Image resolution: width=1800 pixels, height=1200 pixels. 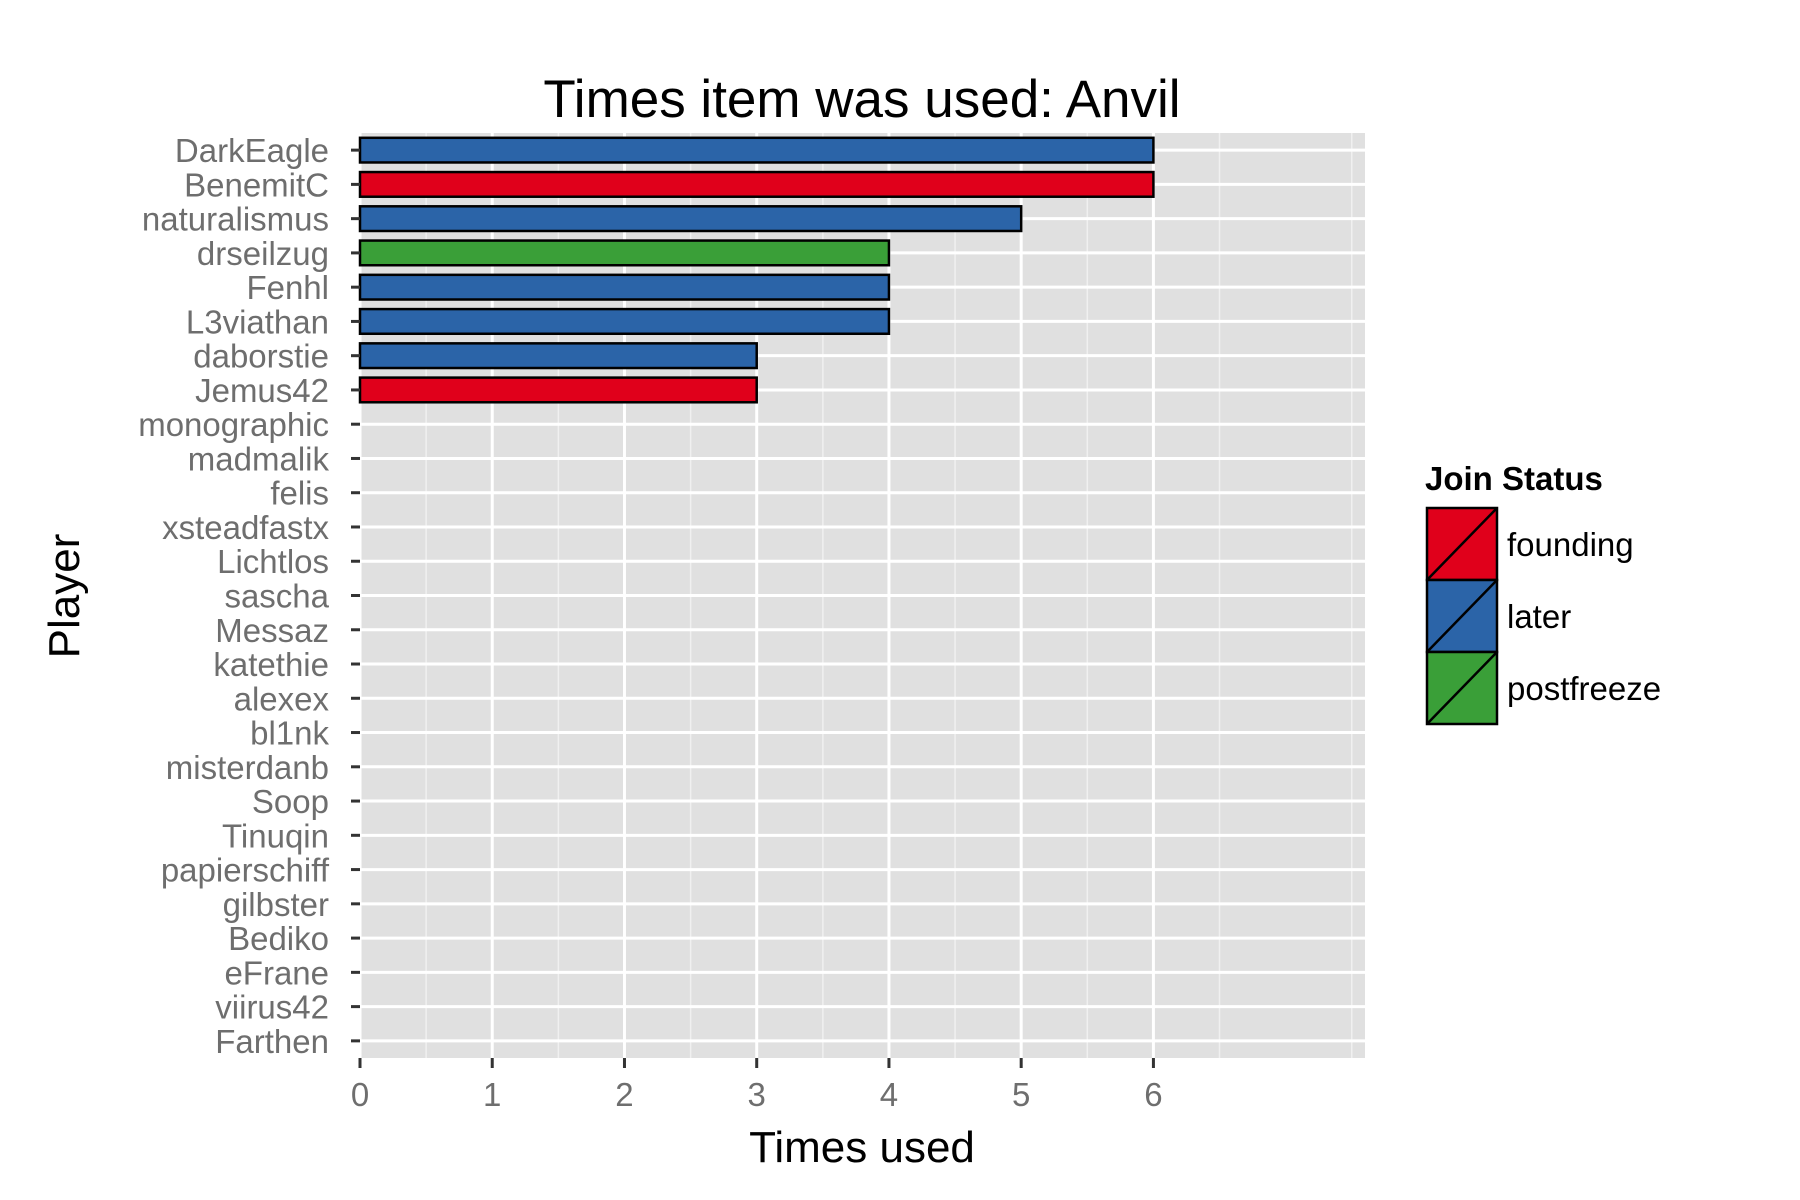 I want to click on bar-BenemitC, so click(x=756, y=184).